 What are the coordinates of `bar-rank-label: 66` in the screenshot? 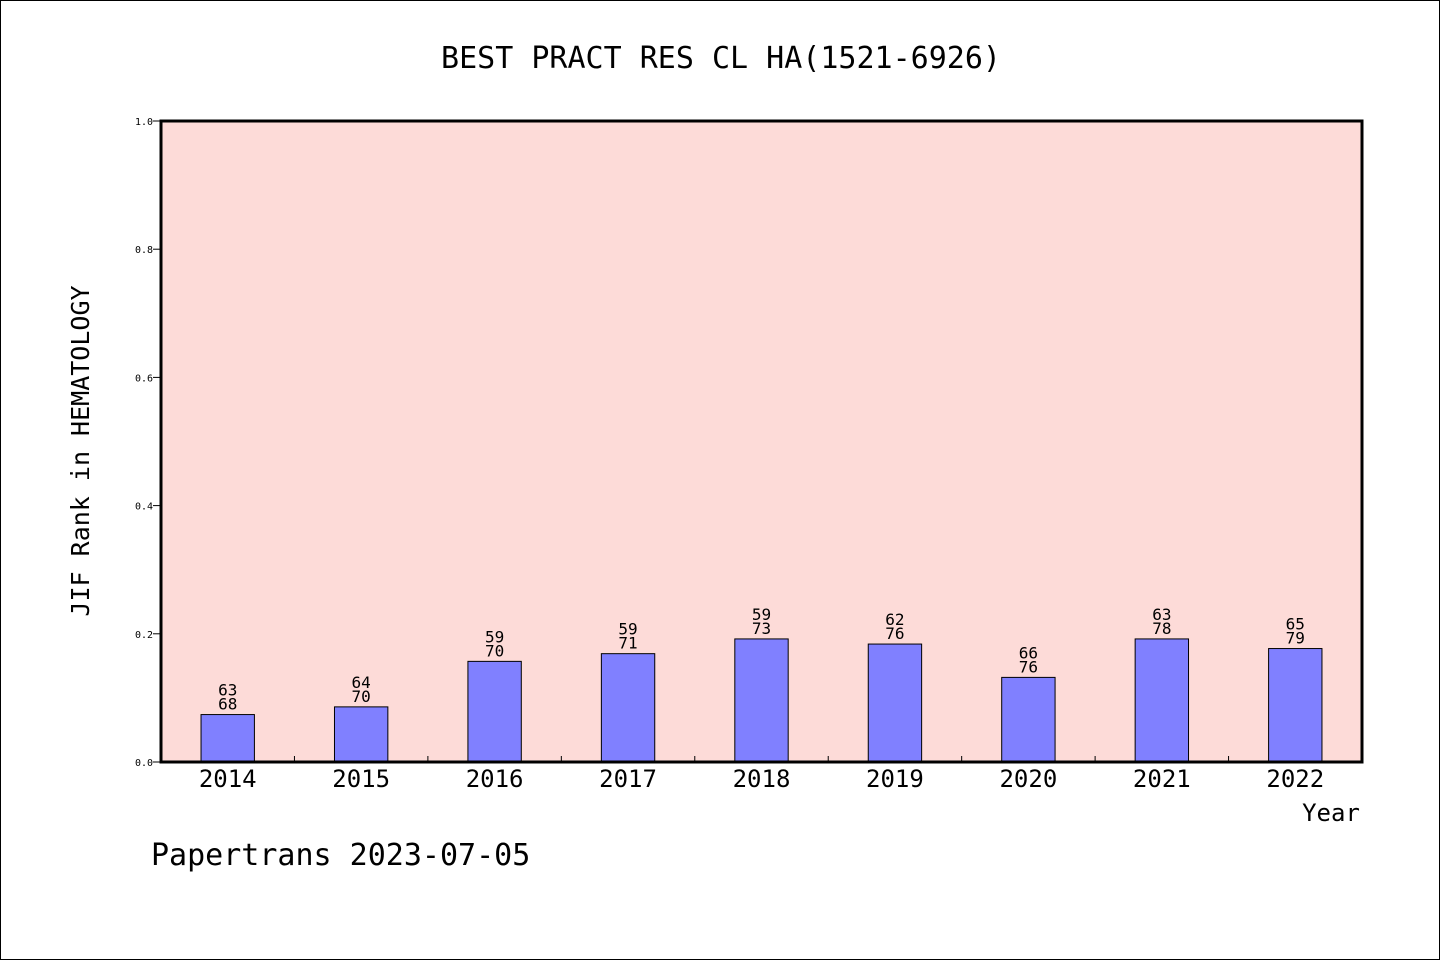 It's located at (1028, 652).